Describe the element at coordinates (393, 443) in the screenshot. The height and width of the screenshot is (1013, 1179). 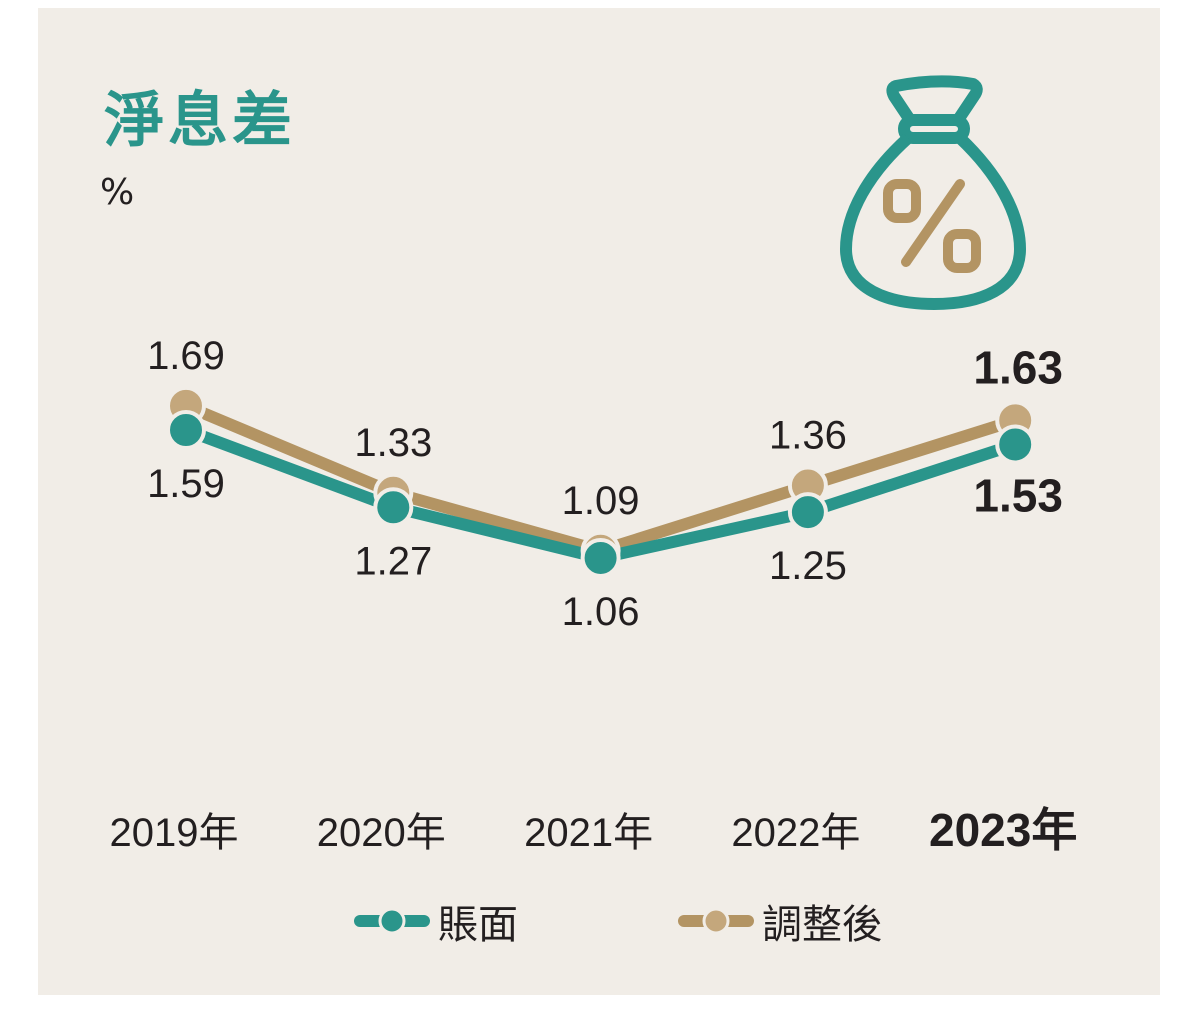
I see `data-label-adjusted: 1.33` at that location.